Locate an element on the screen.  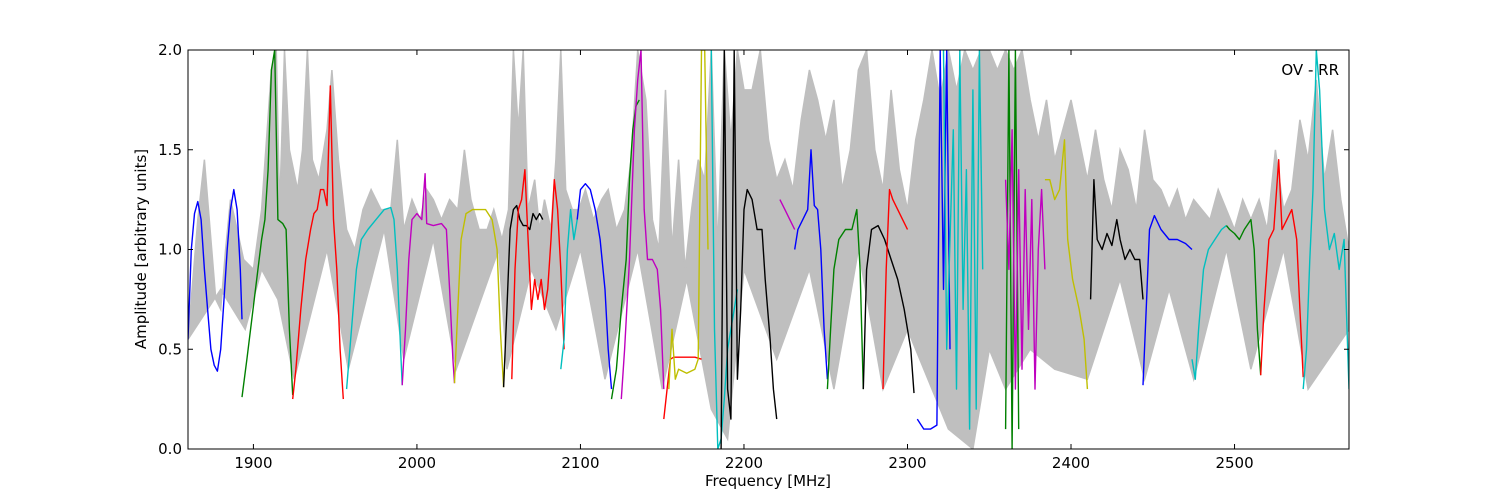
x-tick-label: 1900 is located at coordinates (253, 463).